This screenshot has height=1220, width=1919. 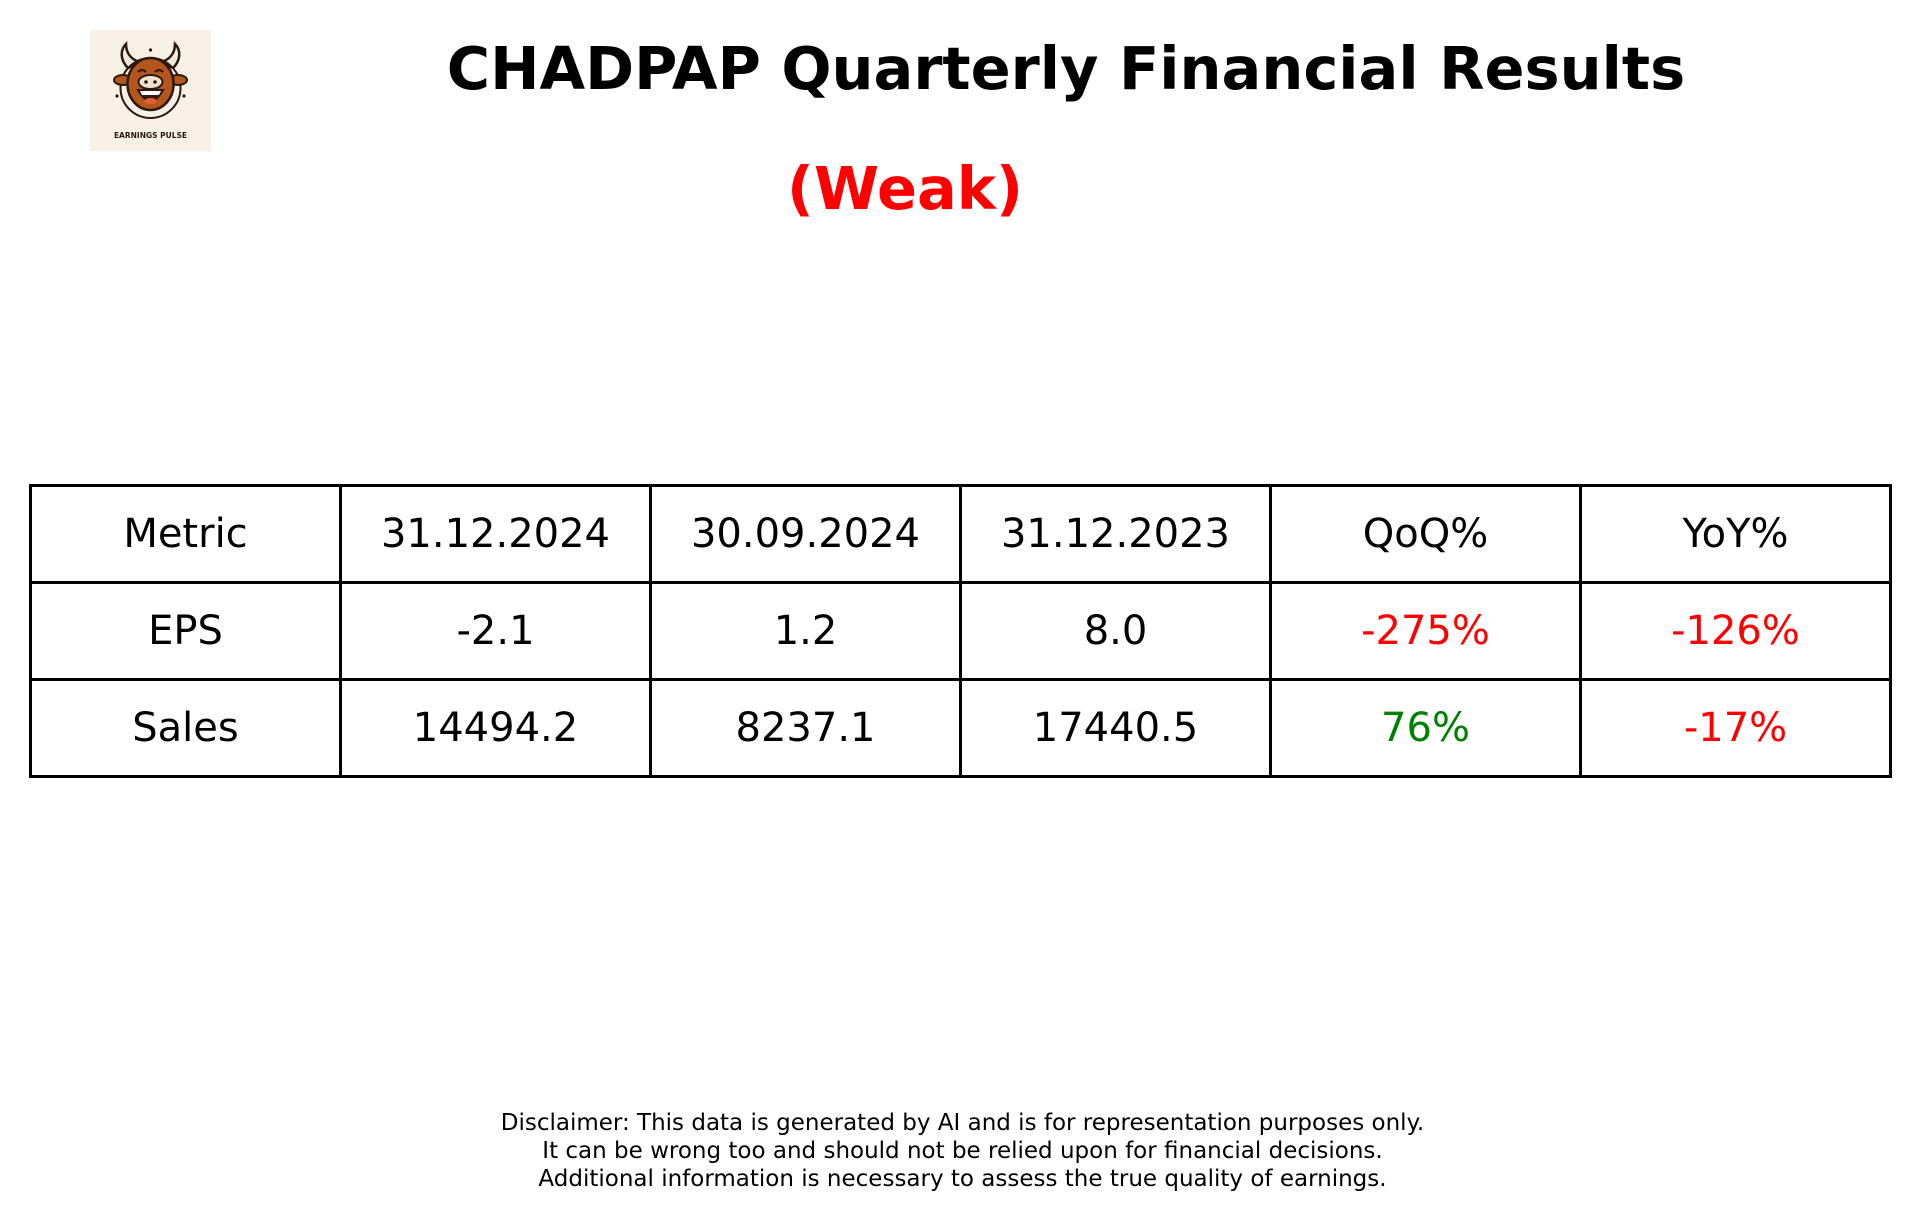 I want to click on value-previous-quarter: 8237.1, so click(x=805, y=728).